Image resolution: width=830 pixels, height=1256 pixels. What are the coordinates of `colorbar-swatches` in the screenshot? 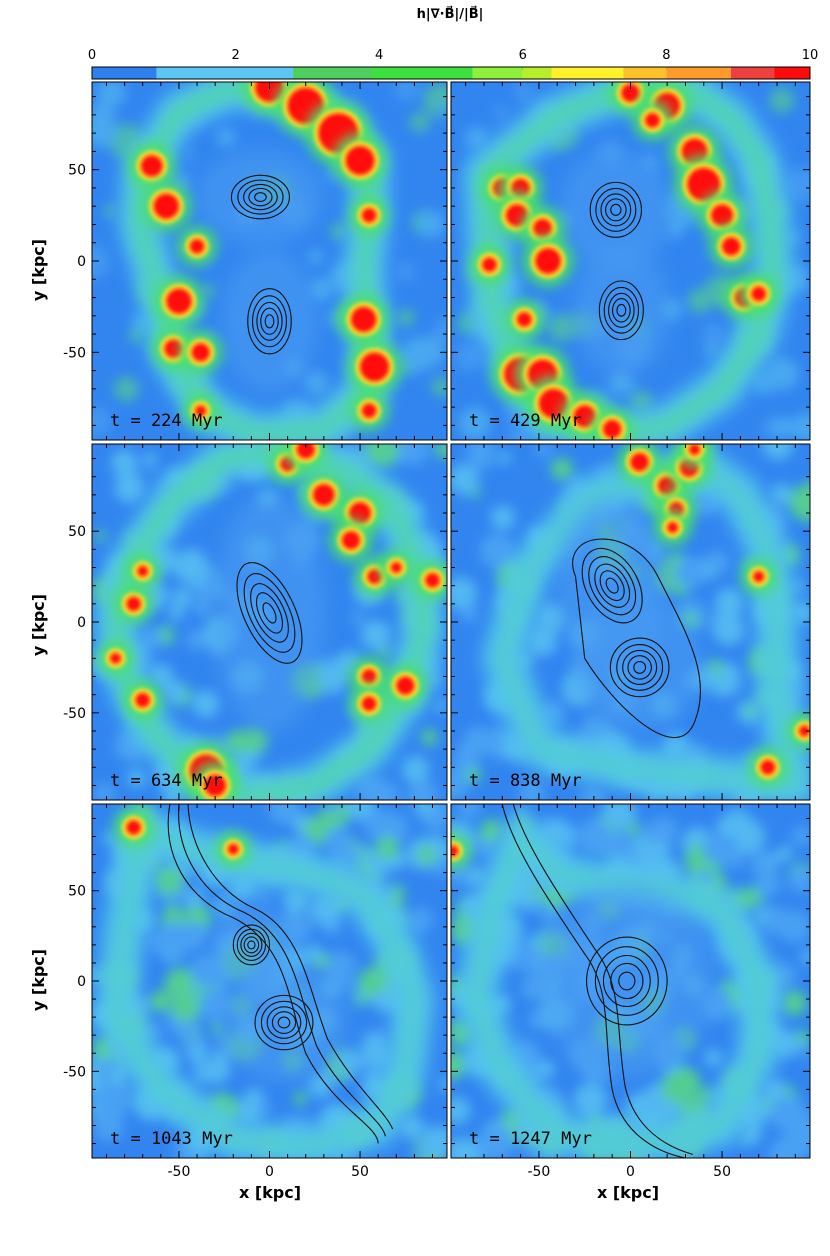 It's located at (451, 73).